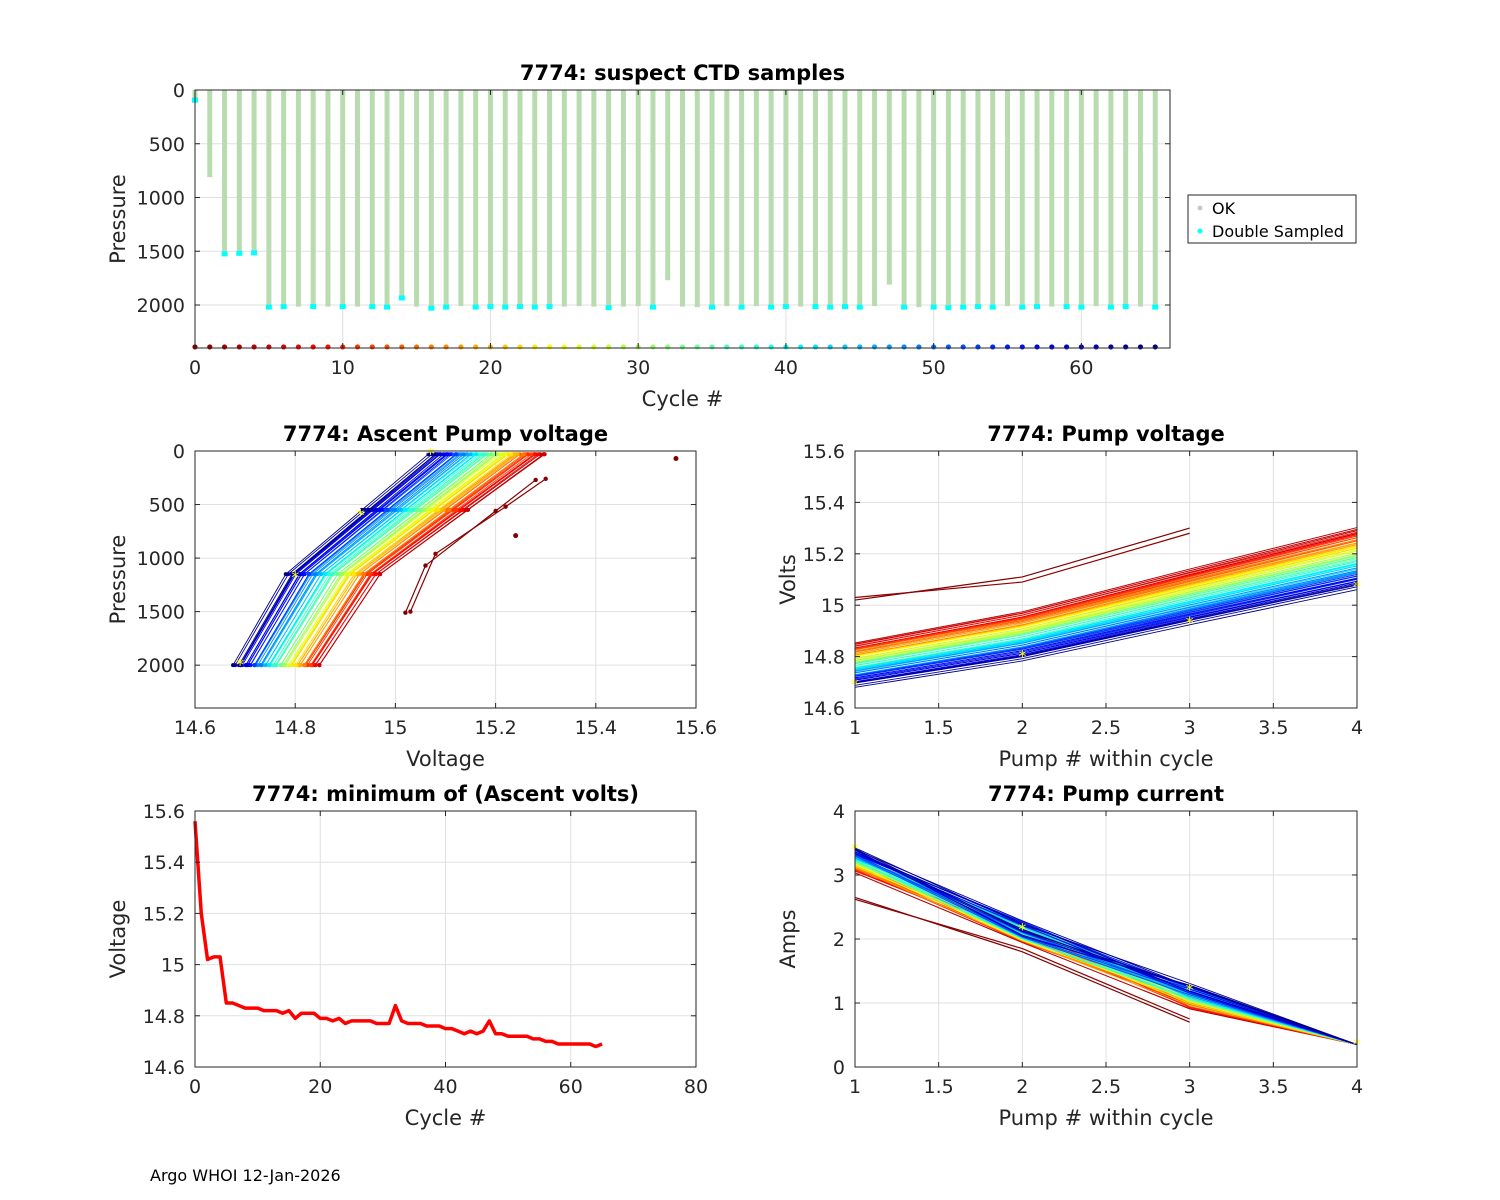 The height and width of the screenshot is (1200, 1500). Describe the element at coordinates (445, 759) in the screenshot. I see `x-axis-label: Voltage` at that location.